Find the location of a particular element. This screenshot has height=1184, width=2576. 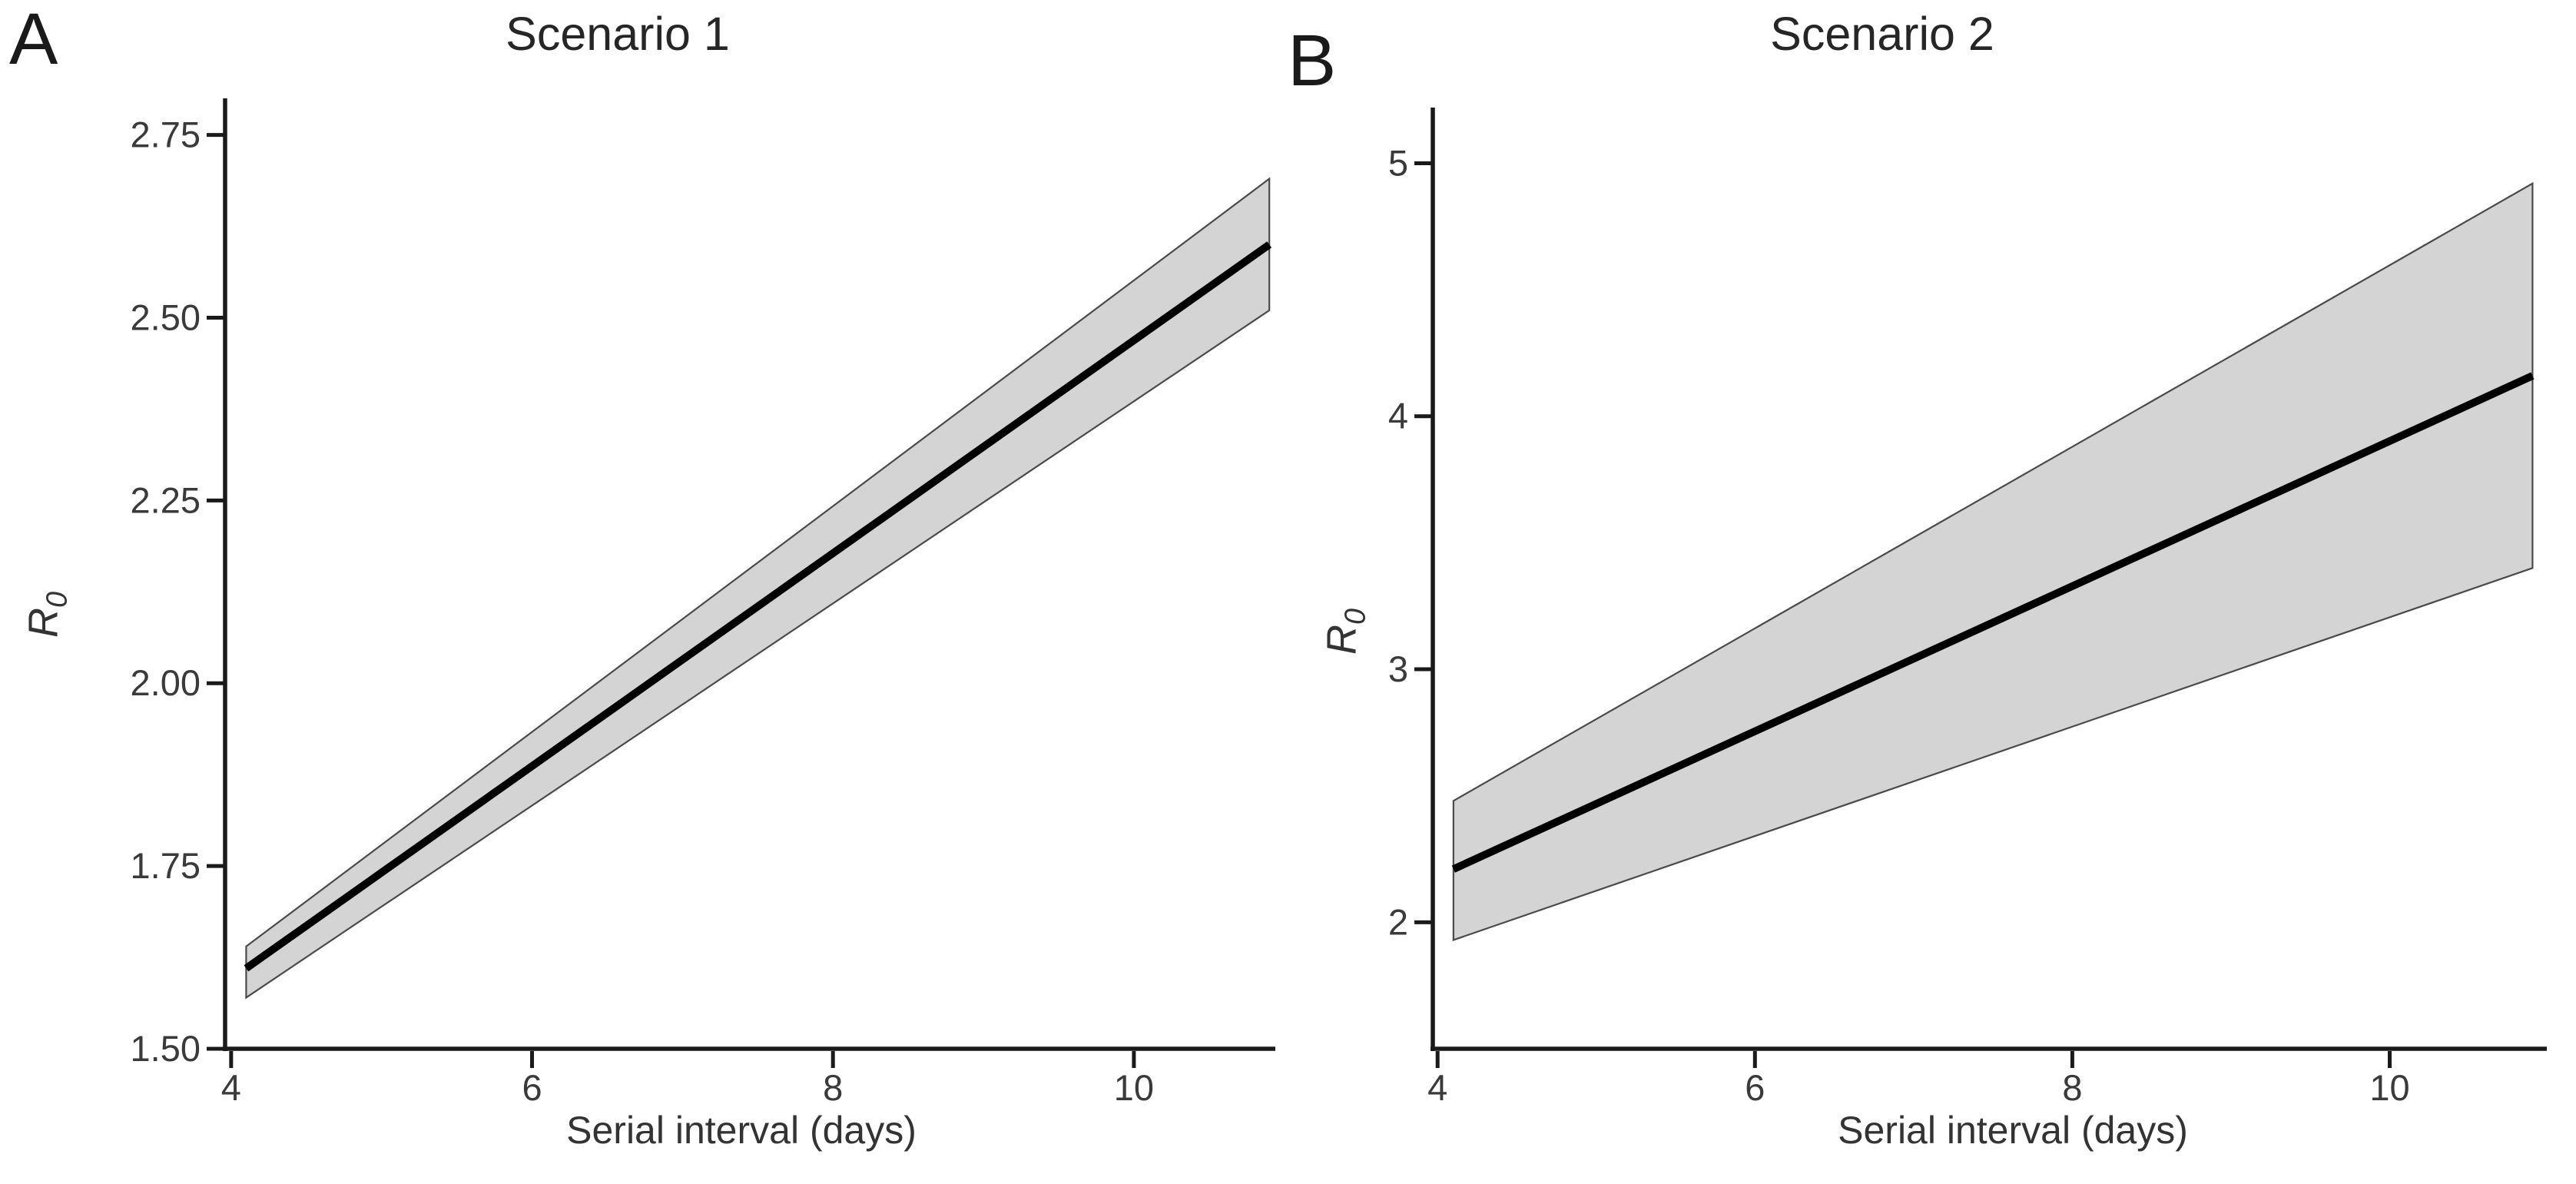

y-tick-label: 2.50 is located at coordinates (166, 317).